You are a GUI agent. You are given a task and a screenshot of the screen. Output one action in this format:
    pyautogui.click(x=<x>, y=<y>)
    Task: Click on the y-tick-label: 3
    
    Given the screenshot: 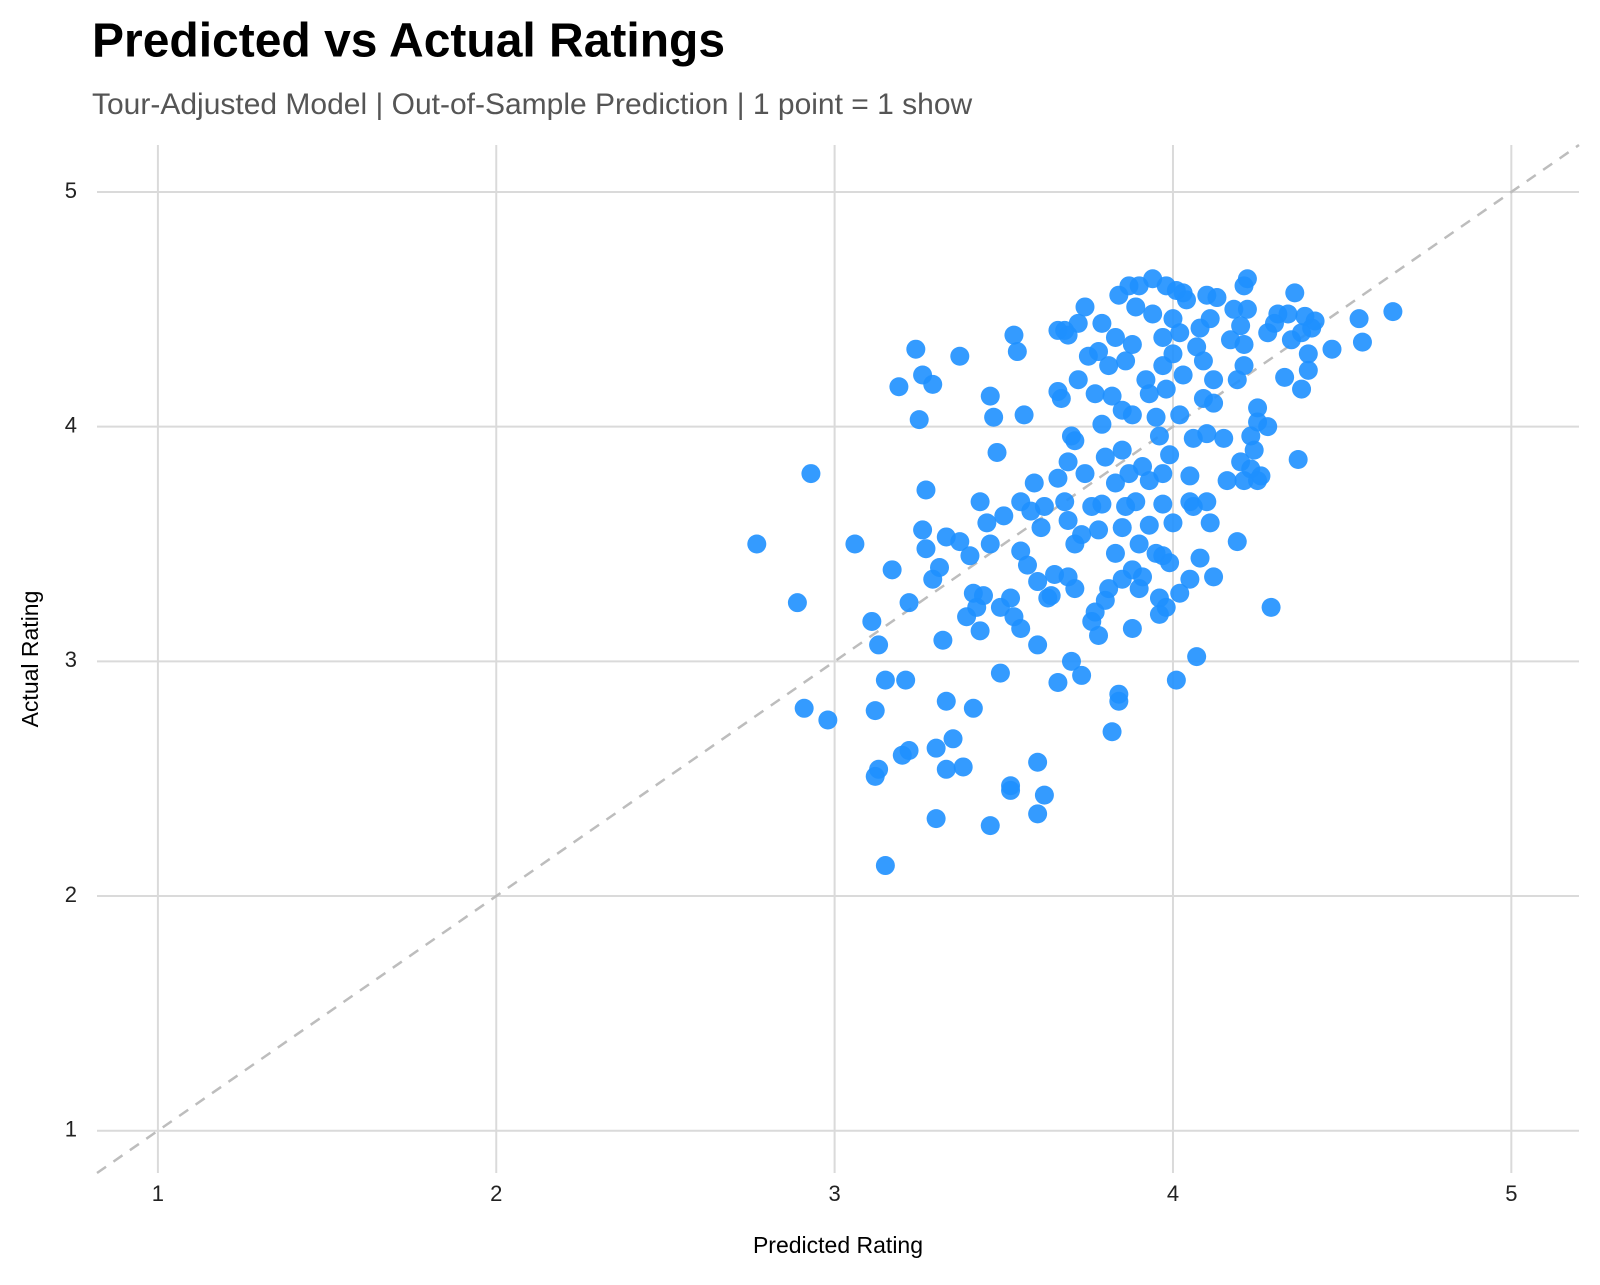 What is the action you would take?
    pyautogui.click(x=71, y=659)
    